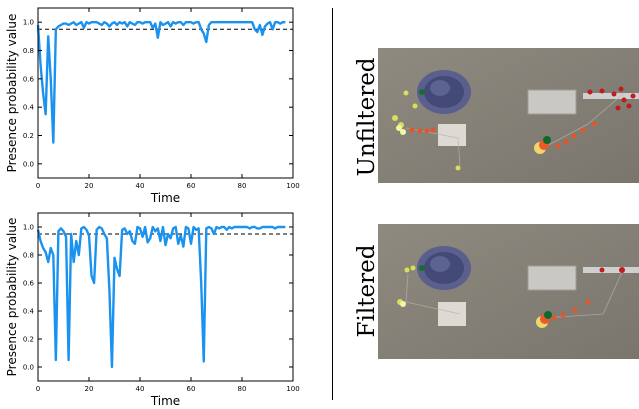  What do you see at coordinates (508, 115) in the screenshot?
I see `unfiltered-tracking-image` at bounding box center [508, 115].